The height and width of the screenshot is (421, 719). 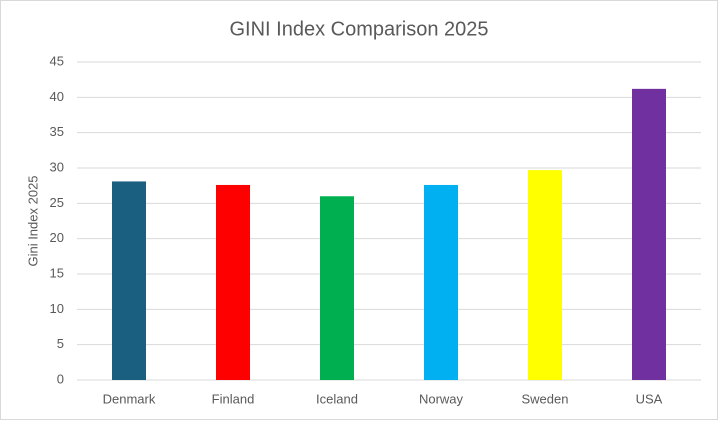 I want to click on y-tick-label: 40, so click(x=57, y=96).